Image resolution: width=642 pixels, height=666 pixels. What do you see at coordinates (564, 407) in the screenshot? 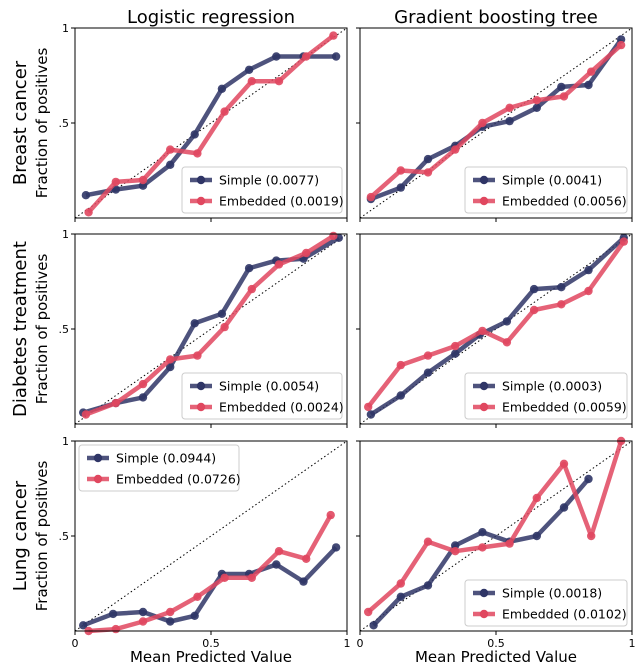
I see `legend-entry: Embedded (0.0059)` at bounding box center [564, 407].